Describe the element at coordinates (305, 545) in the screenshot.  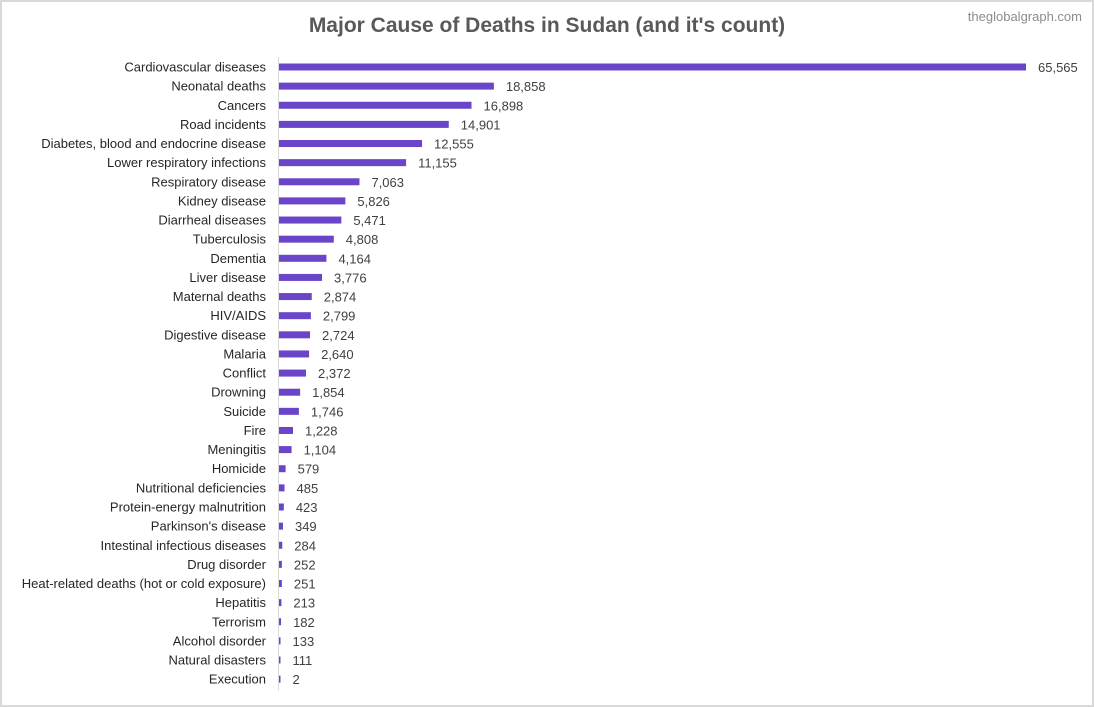
I see `value-label: 284` at that location.